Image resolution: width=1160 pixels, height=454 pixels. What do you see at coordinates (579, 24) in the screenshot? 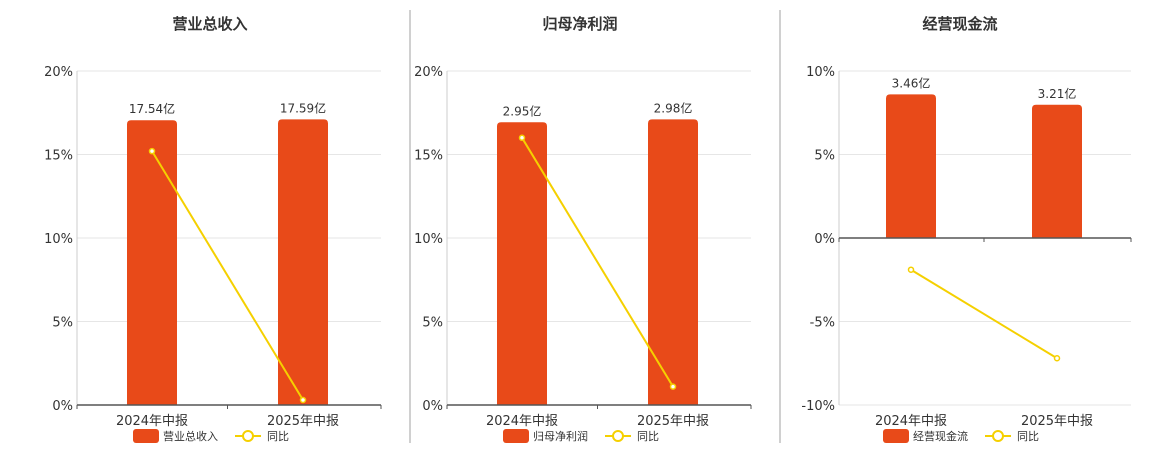
I see `chart-title: 归母净利润` at bounding box center [579, 24].